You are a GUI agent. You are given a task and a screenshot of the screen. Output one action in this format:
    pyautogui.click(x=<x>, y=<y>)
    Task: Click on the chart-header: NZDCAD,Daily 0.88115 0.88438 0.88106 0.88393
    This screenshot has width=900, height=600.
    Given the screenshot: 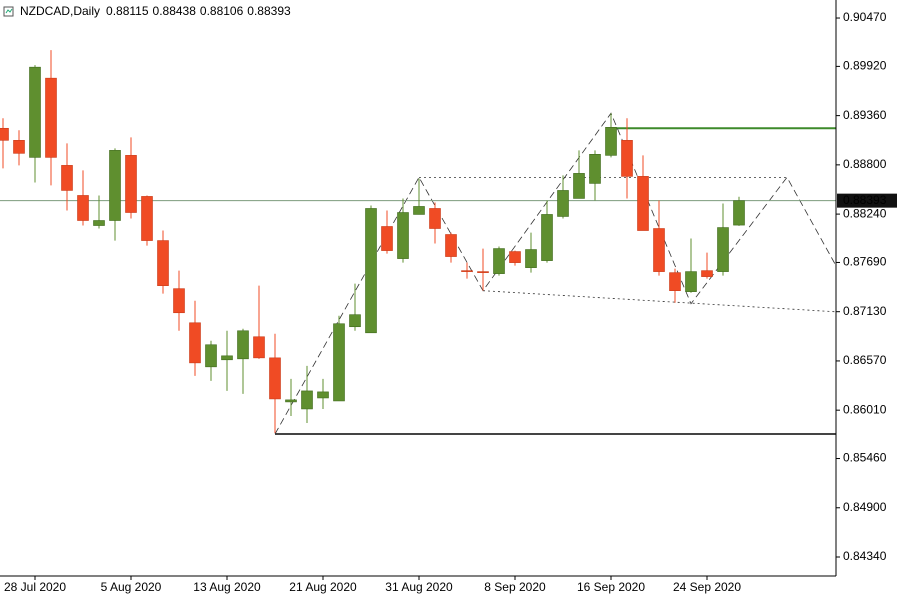 What is the action you would take?
    pyautogui.click(x=155, y=11)
    